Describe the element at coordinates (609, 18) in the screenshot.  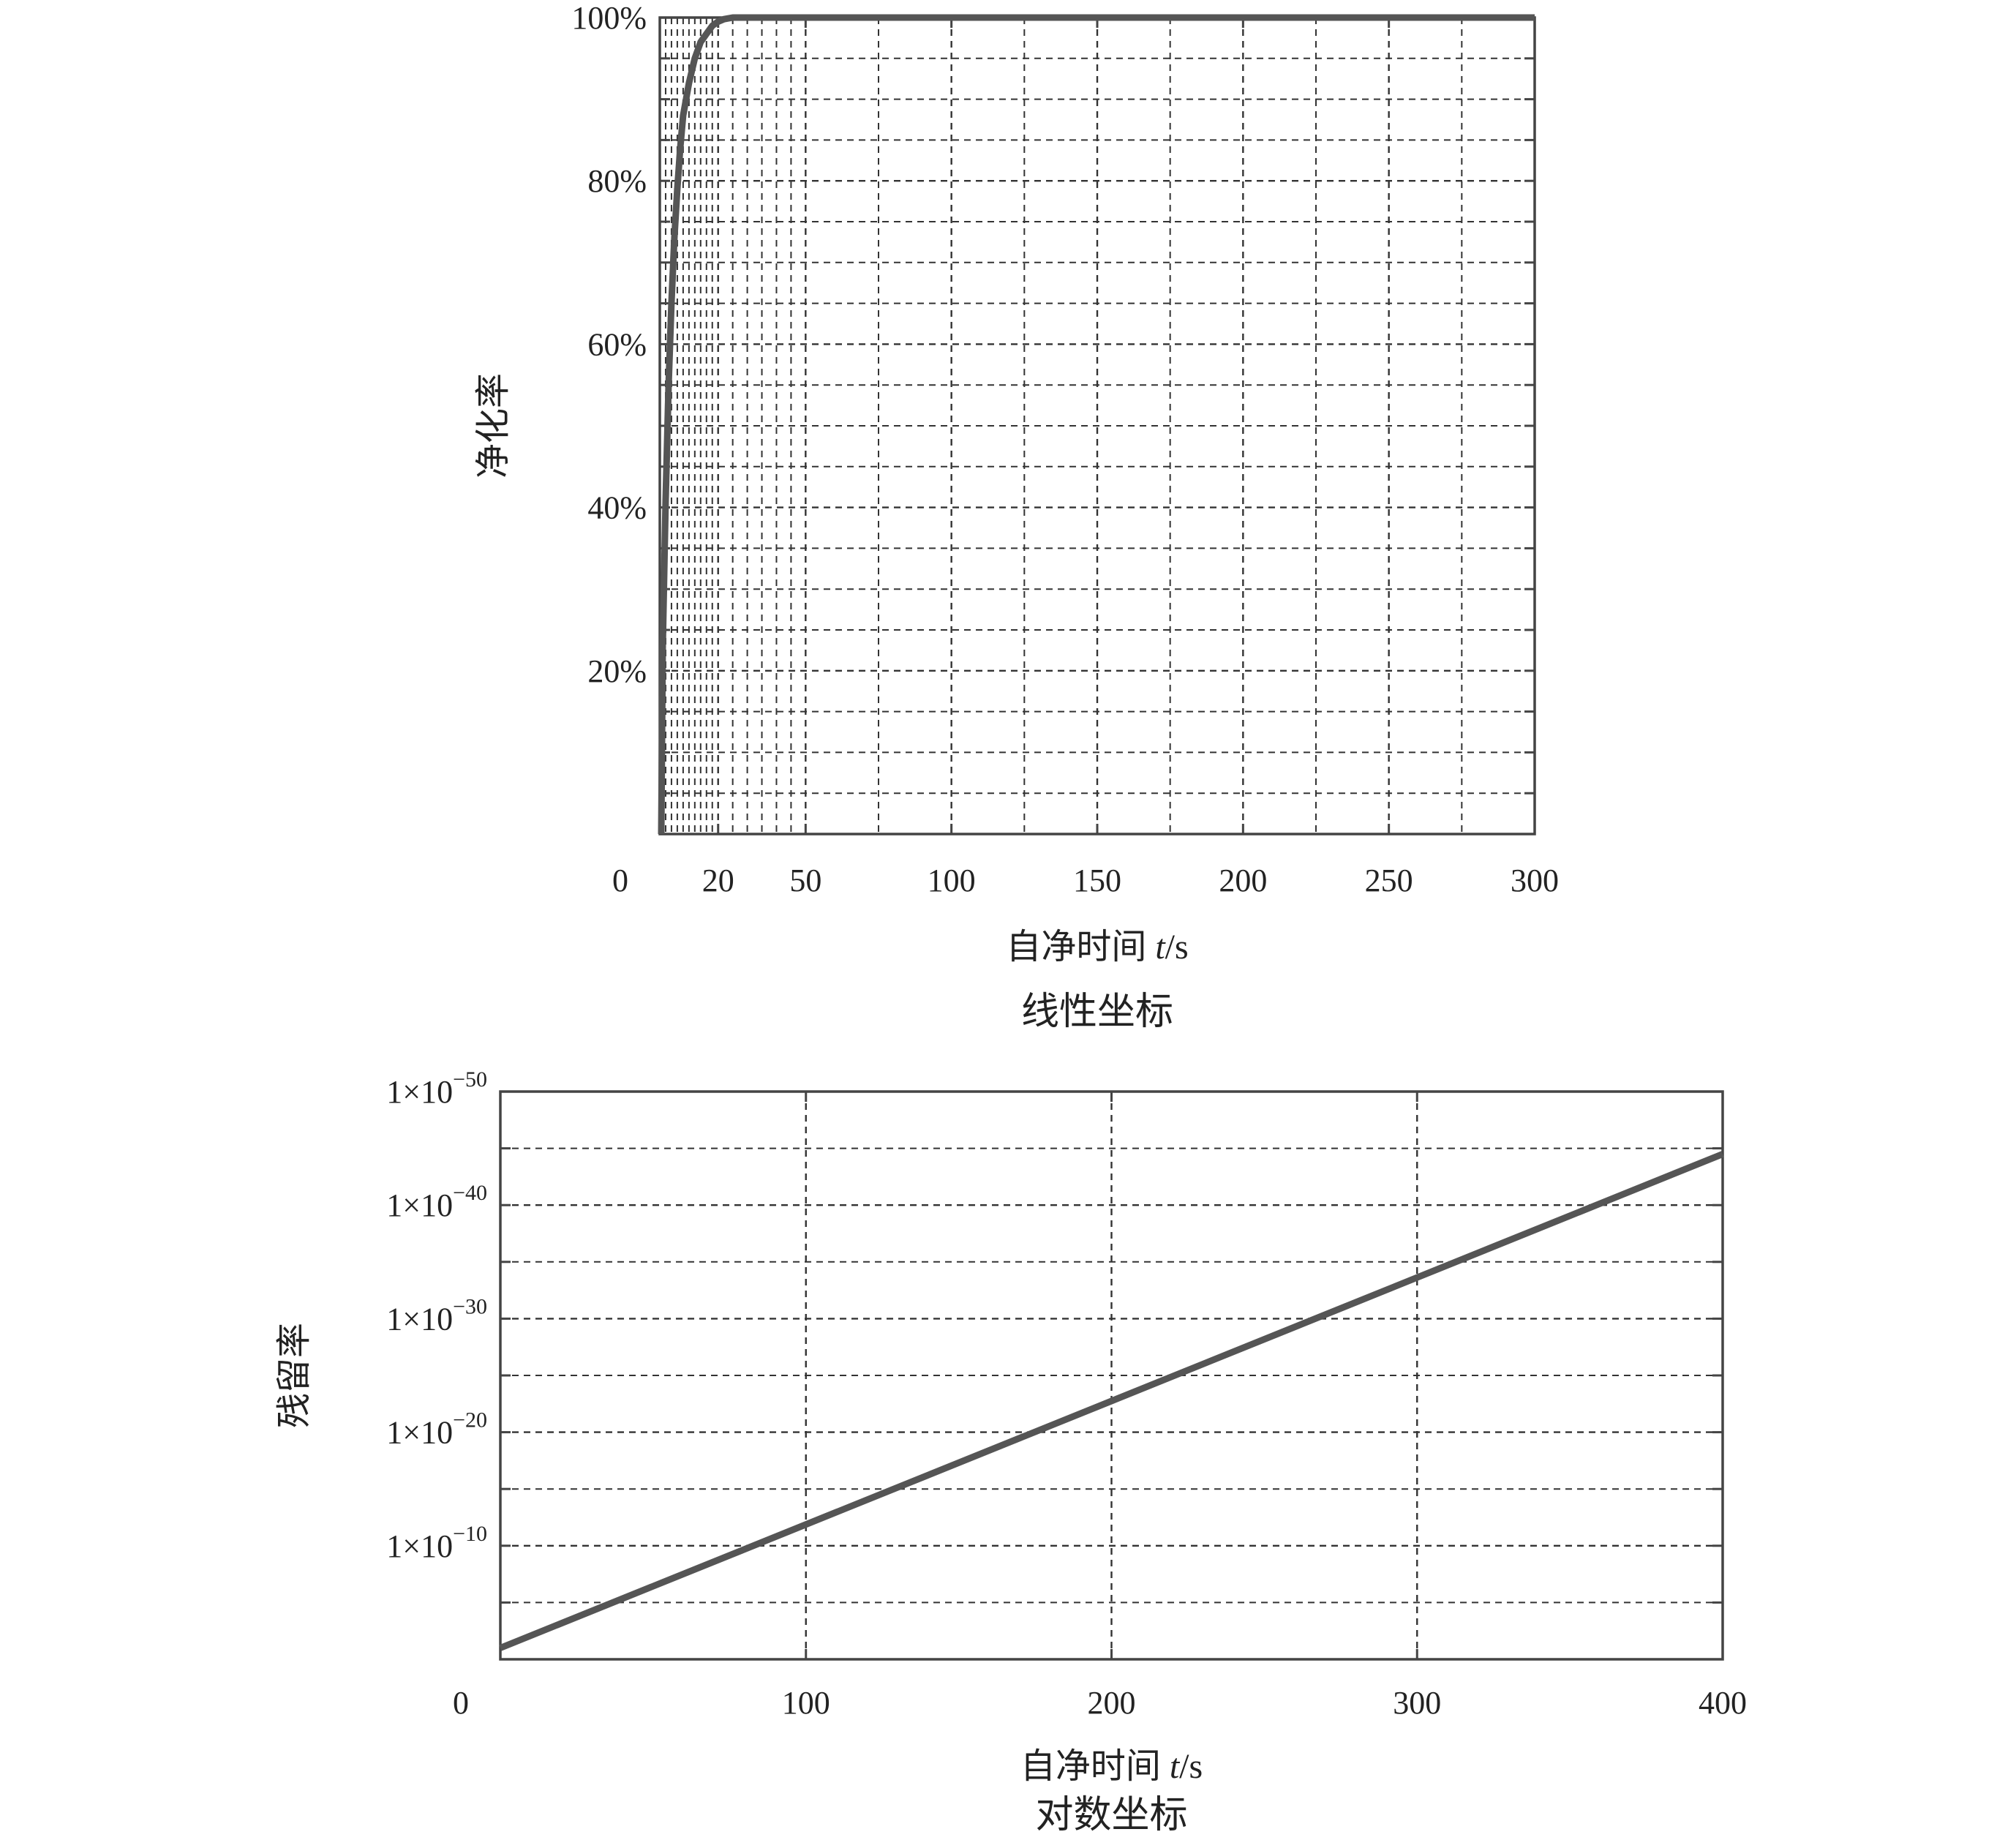
I see `linear-y-tick-label: 100%` at that location.